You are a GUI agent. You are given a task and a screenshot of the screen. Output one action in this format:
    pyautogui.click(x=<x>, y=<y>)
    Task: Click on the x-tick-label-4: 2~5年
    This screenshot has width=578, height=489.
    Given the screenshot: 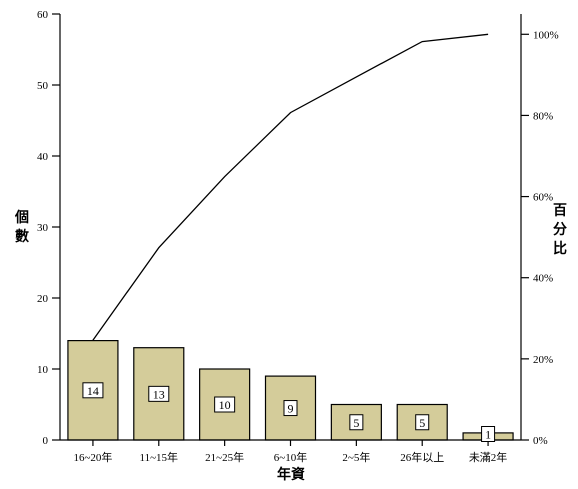 What is the action you would take?
    pyautogui.click(x=356, y=457)
    